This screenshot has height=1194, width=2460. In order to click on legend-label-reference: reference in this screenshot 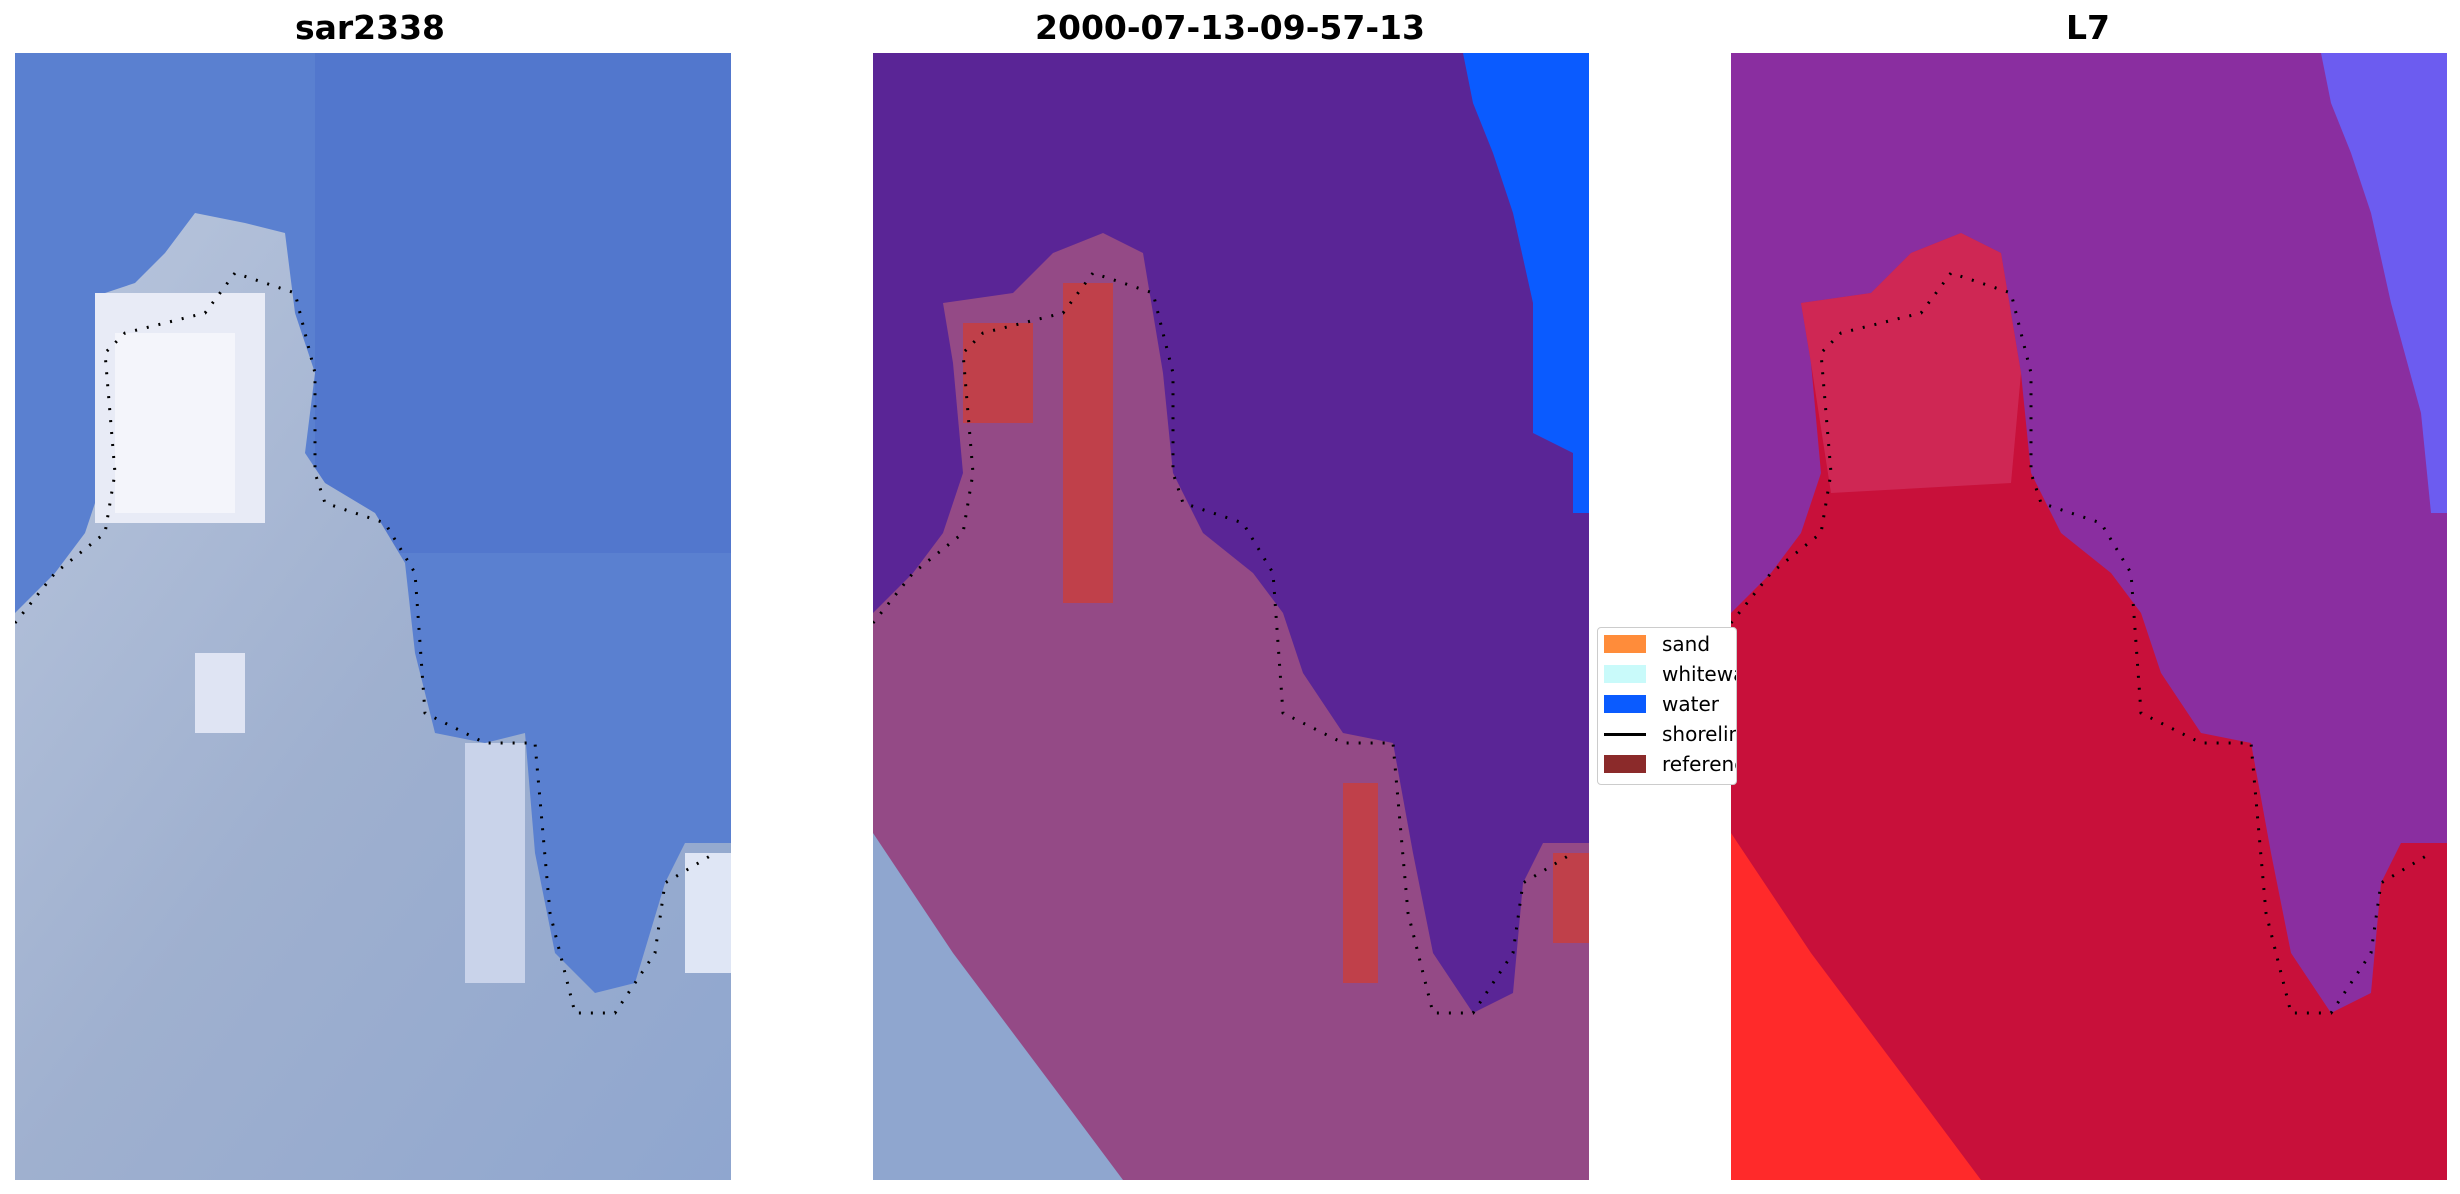, I will do `click(1699, 764)`.